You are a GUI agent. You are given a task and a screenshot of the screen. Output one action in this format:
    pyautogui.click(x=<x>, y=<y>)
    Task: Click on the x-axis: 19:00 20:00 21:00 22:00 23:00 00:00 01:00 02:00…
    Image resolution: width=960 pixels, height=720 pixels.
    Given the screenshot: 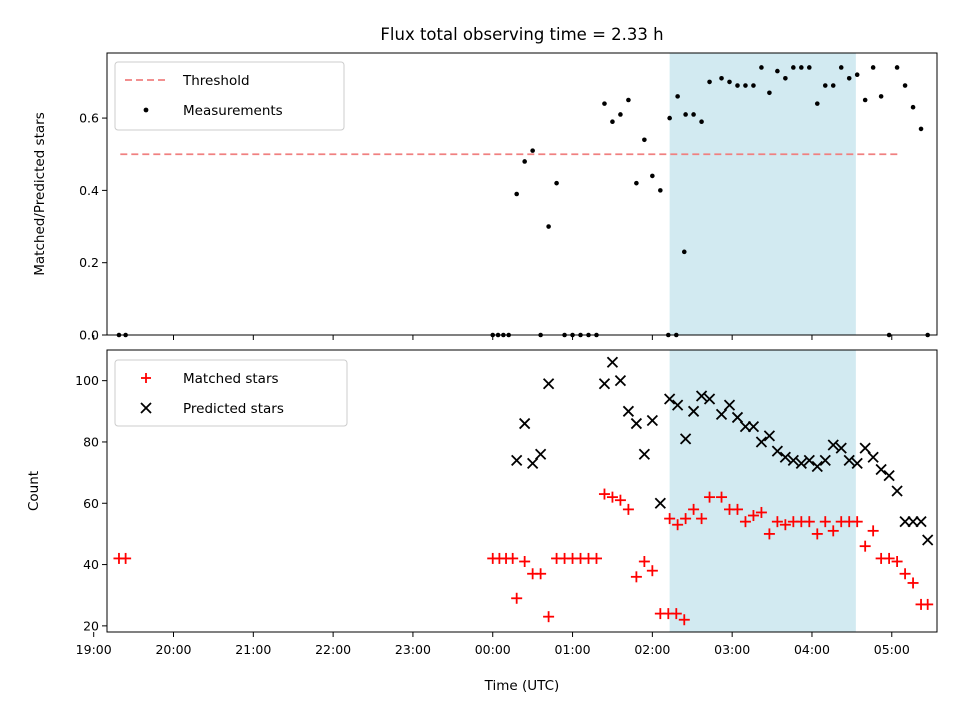 What is the action you would take?
    pyautogui.click(x=493, y=644)
    